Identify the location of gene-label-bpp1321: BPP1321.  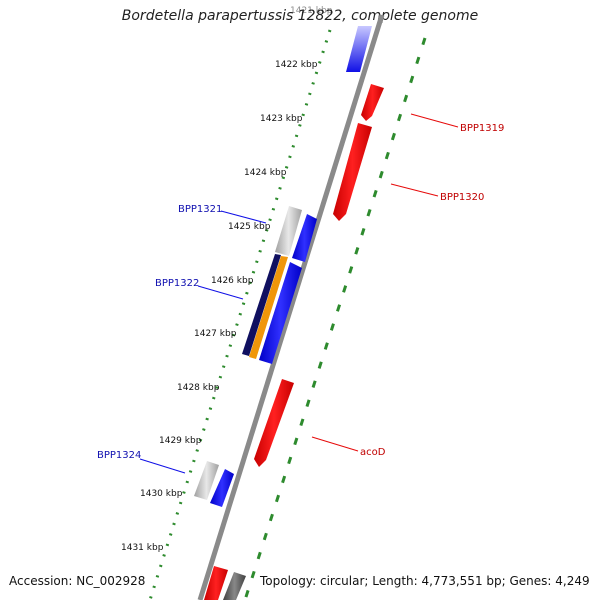
(200, 209).